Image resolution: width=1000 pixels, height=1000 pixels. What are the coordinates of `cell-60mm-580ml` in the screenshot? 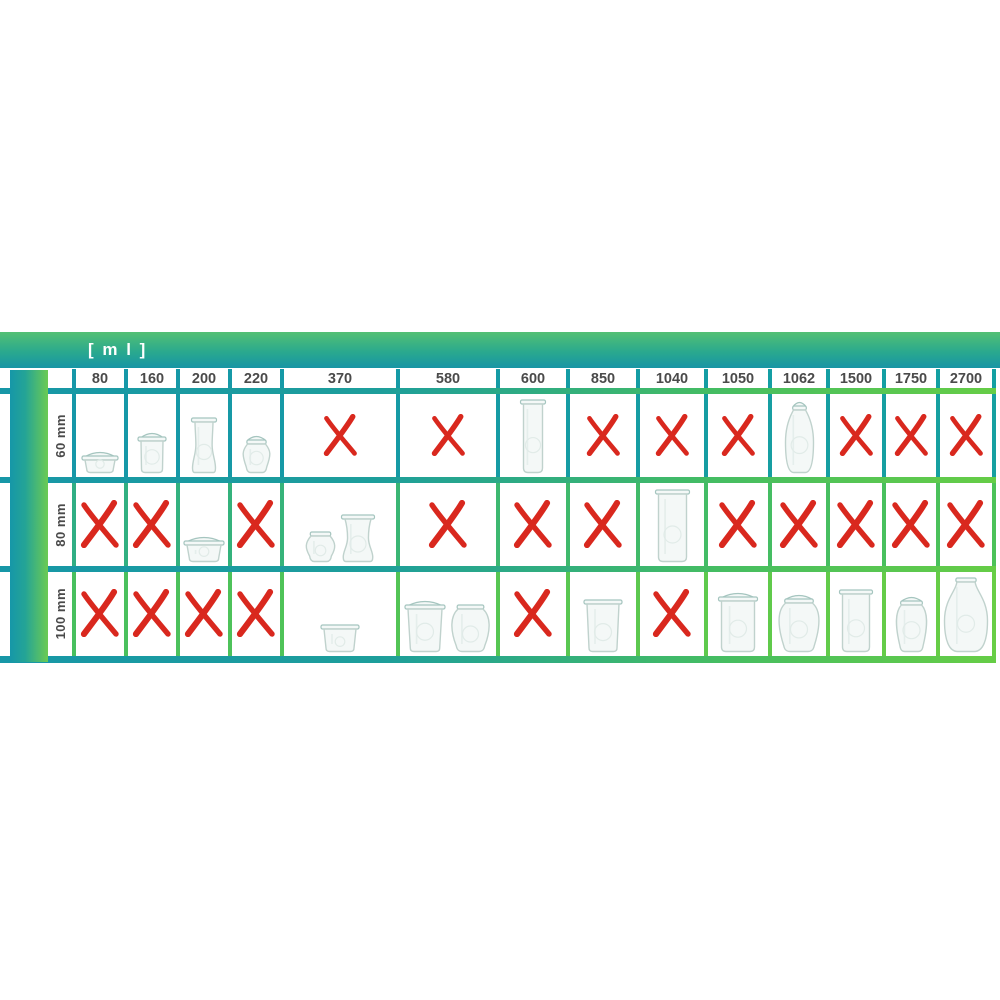 It's located at (448, 435).